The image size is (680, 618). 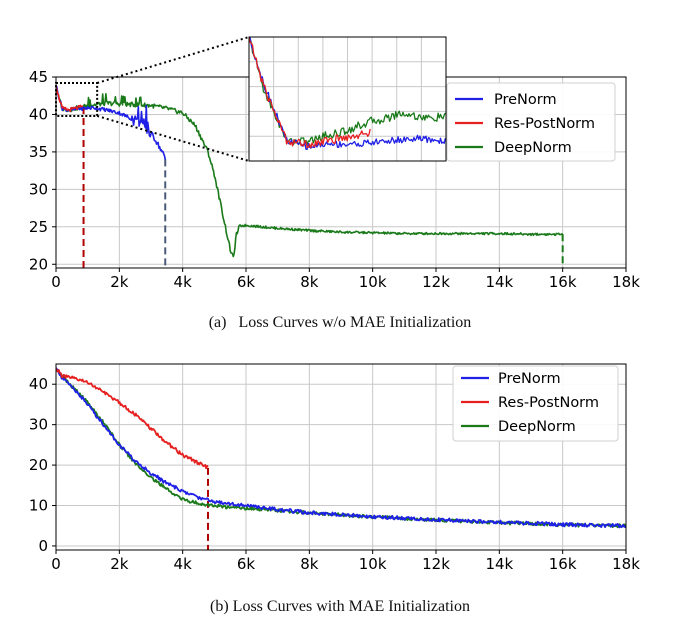 What do you see at coordinates (563, 564) in the screenshot?
I see `chart-b-xtick-label: 16k` at bounding box center [563, 564].